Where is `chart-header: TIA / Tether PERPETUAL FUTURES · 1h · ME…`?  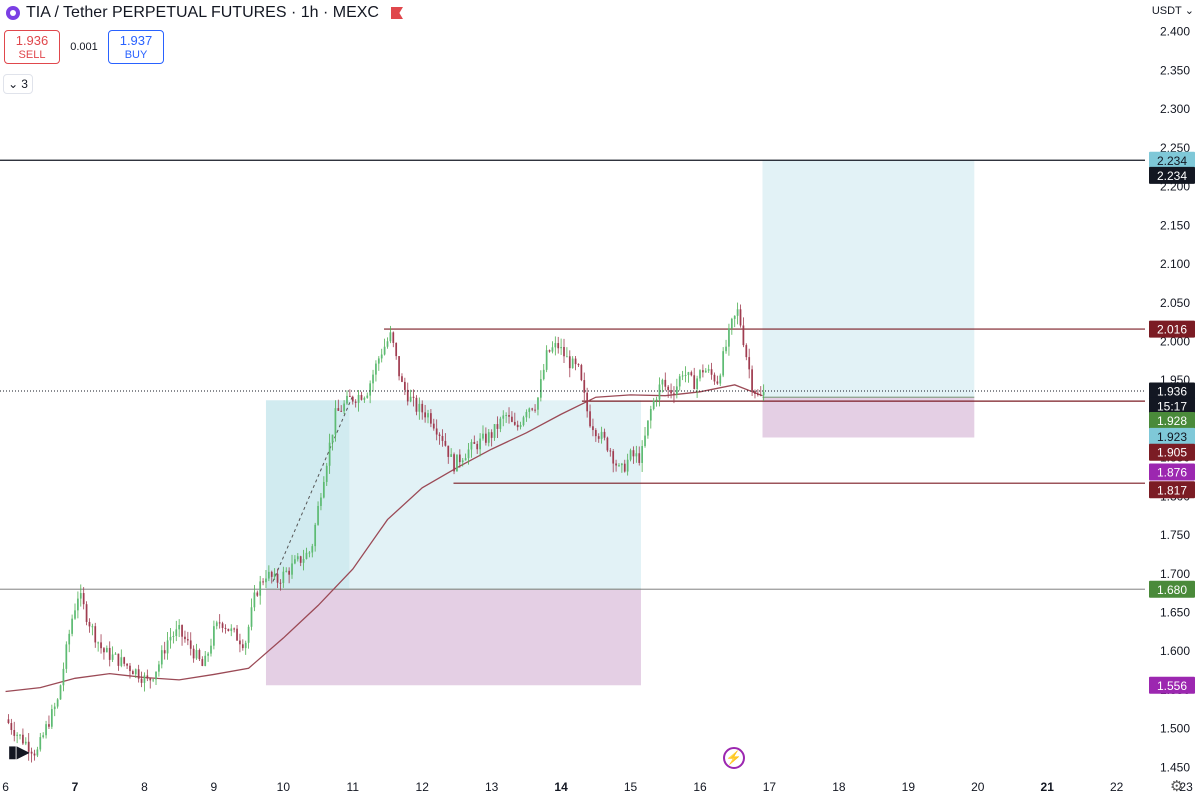
chart-header: TIA / Tether PERPETUAL FUTURES · 1h · ME… is located at coordinates (204, 13).